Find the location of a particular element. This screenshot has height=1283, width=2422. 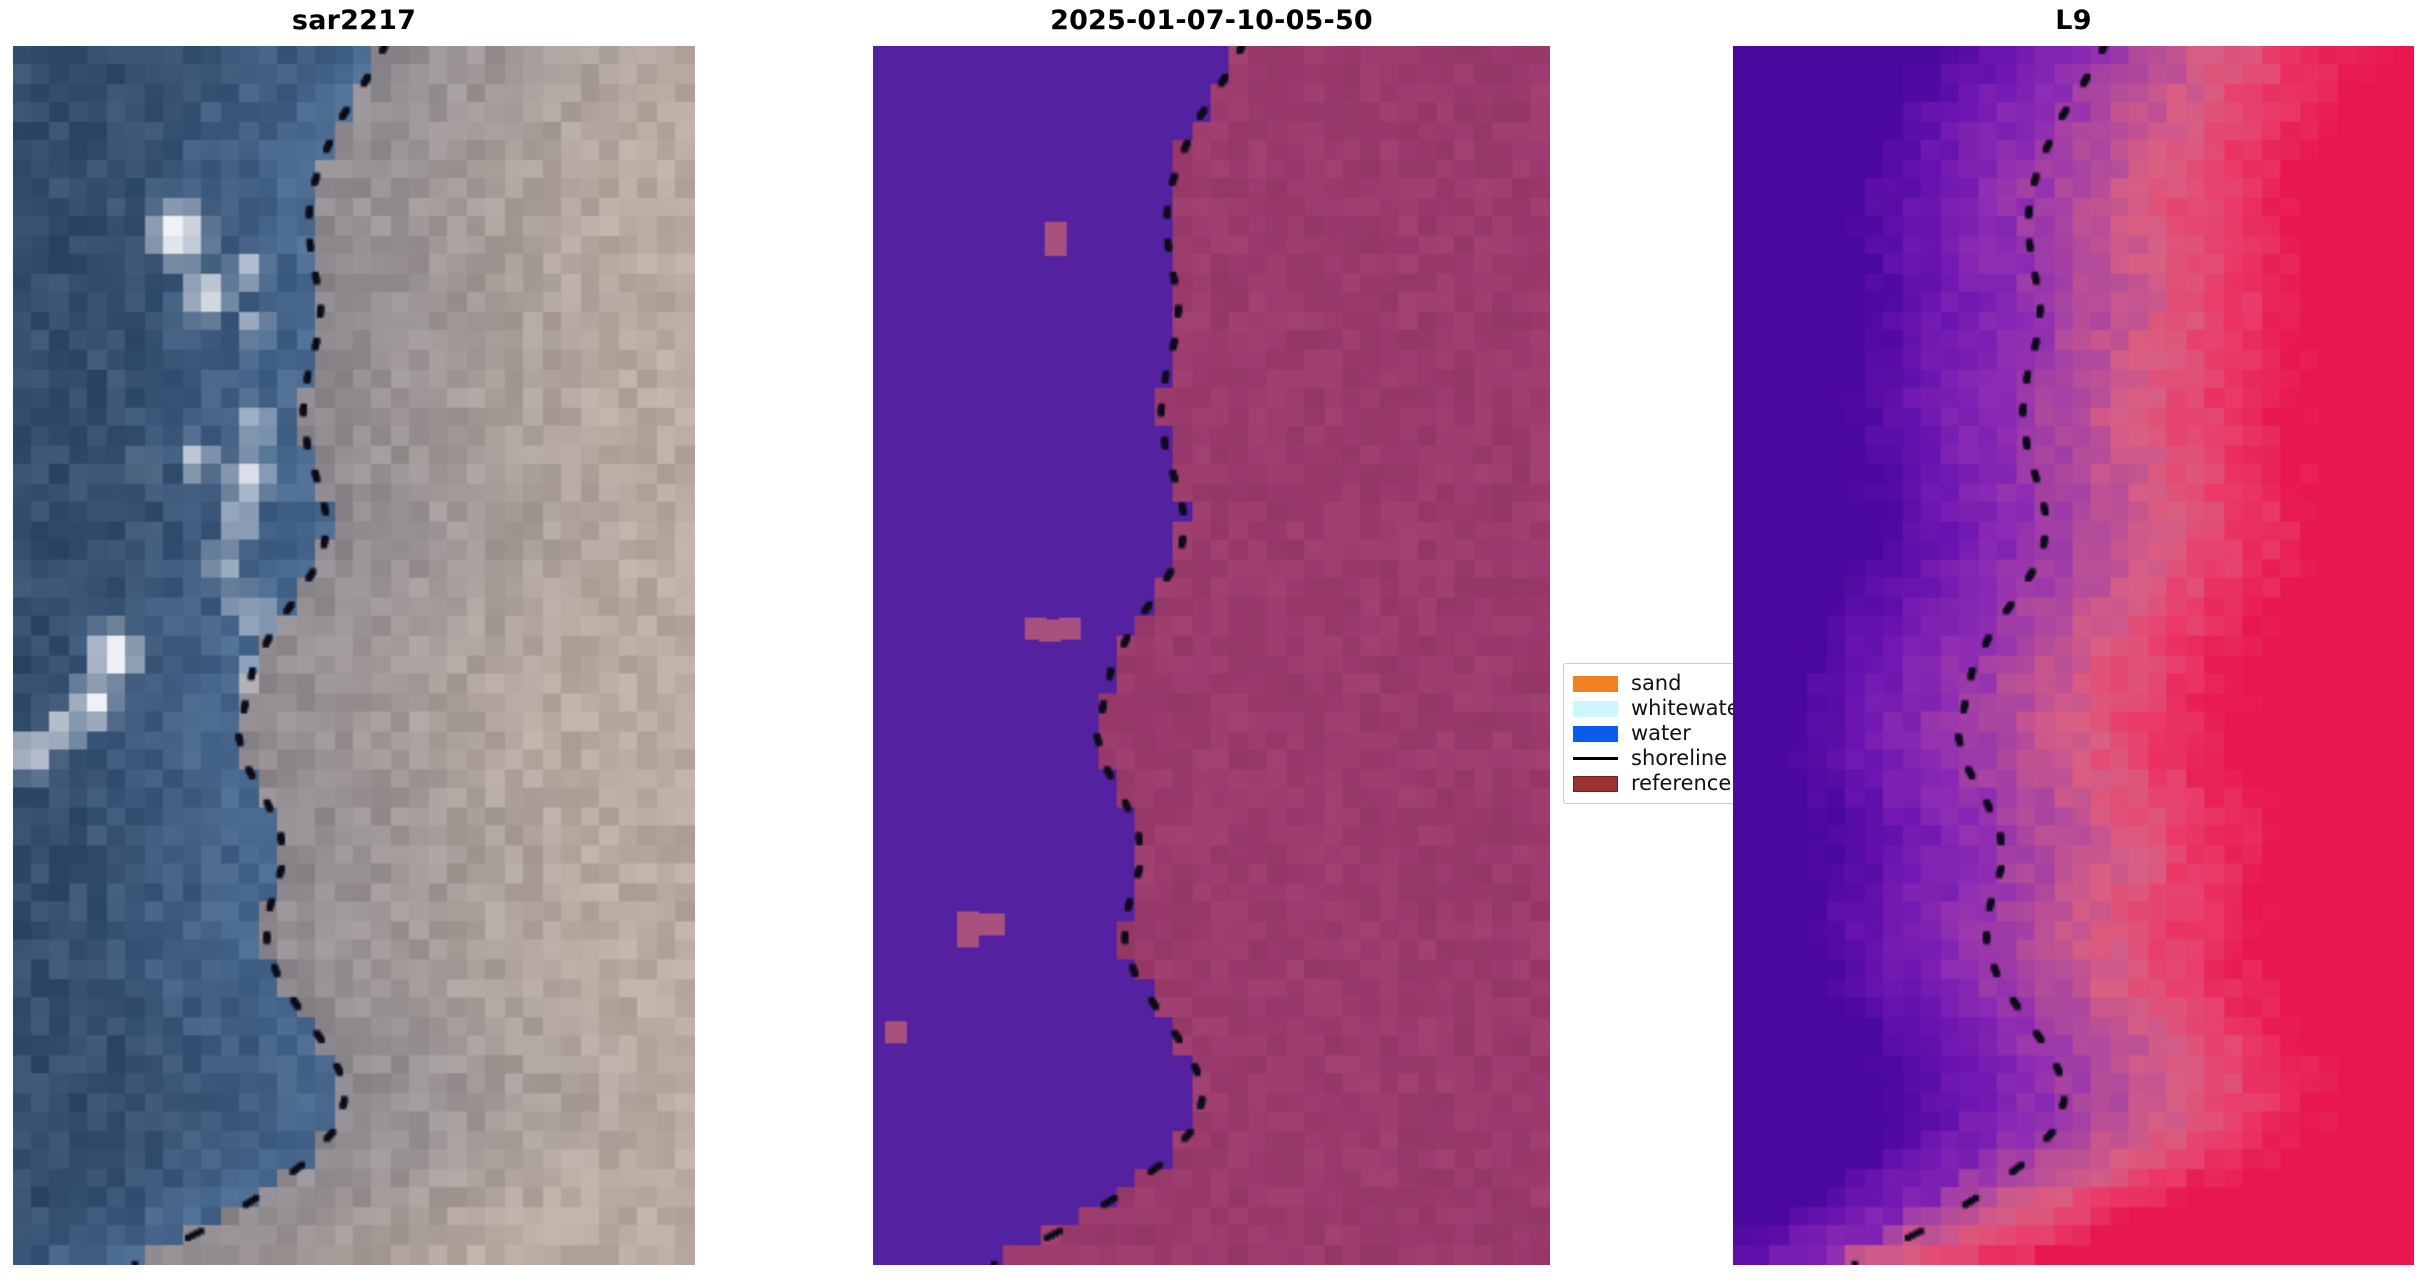

legend-item-reference: reference is located at coordinates (1652, 783).